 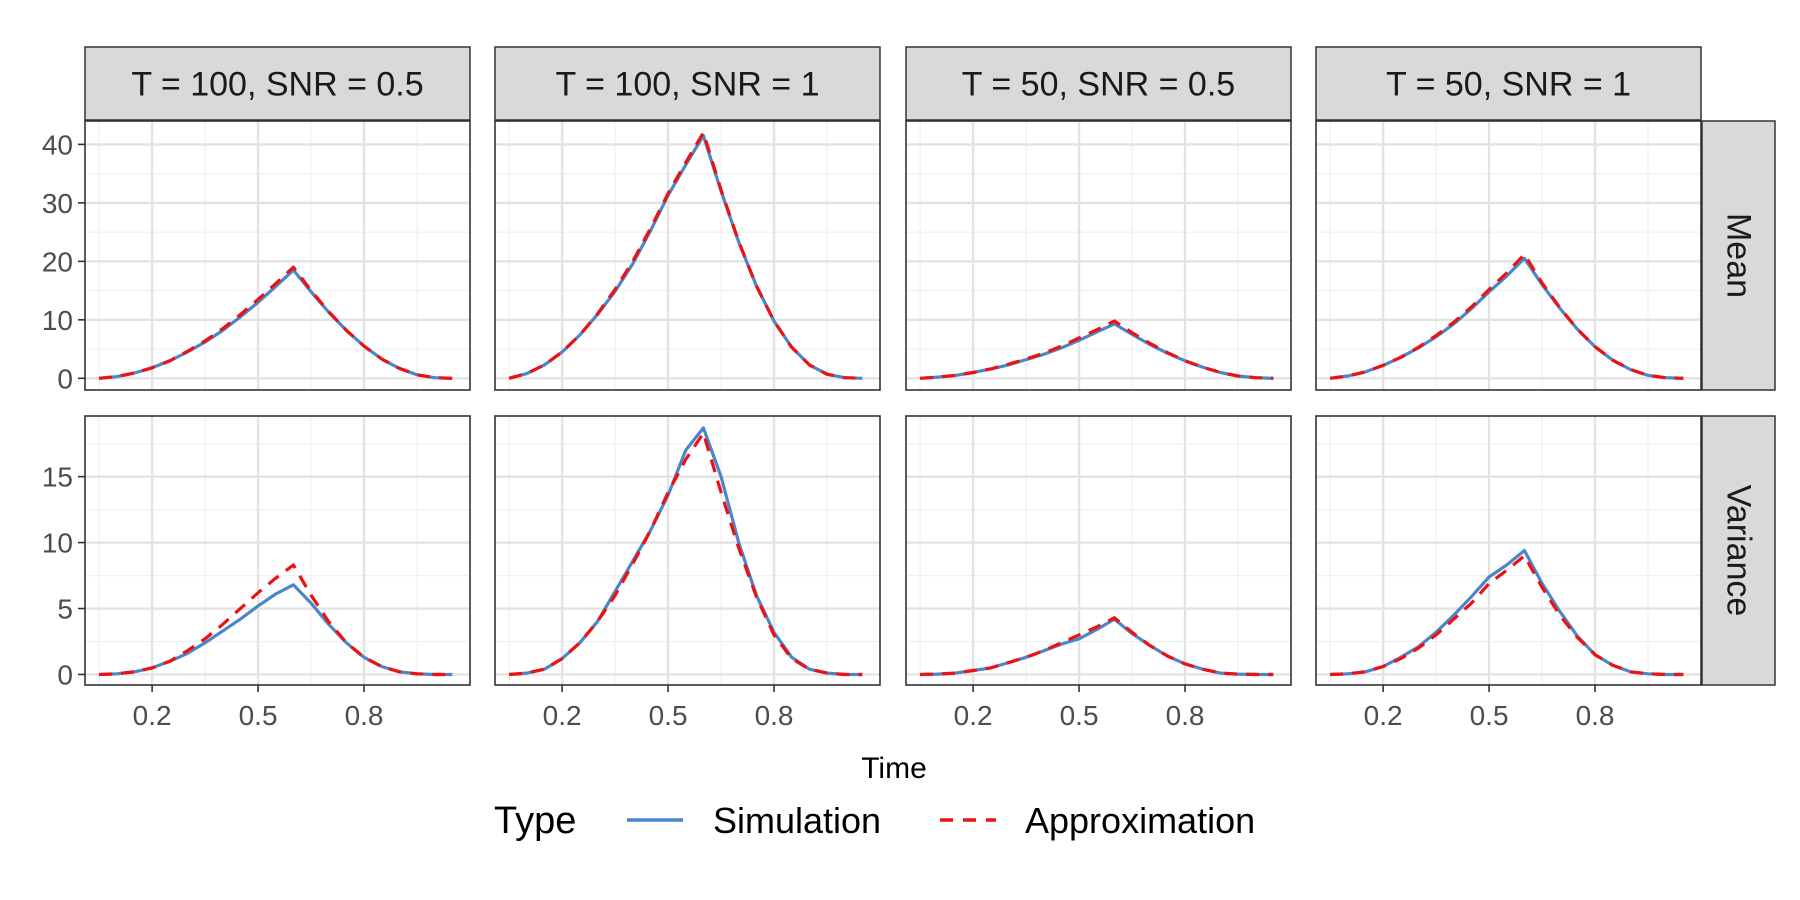 I want to click on y-tick-label: 30, so click(x=57, y=203).